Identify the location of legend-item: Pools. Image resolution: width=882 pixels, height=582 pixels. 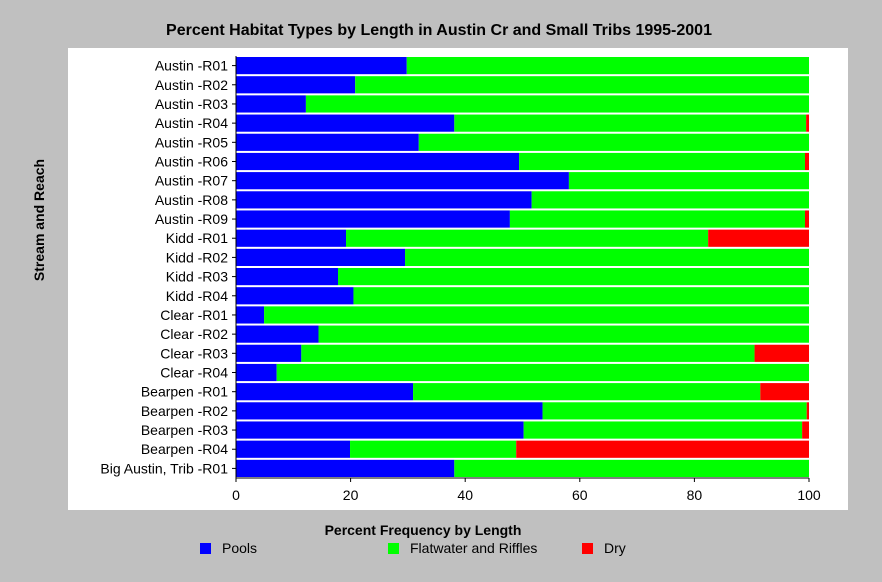
(228, 548).